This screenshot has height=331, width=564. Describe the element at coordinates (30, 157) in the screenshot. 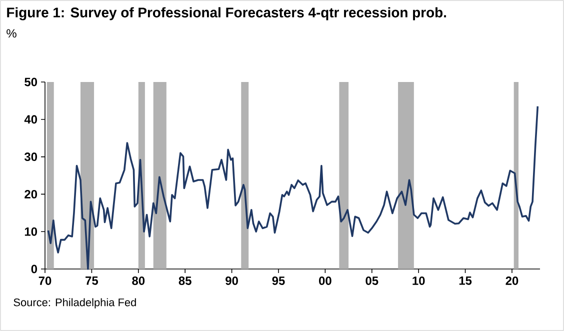

I see `y-tick-label: 30` at that location.